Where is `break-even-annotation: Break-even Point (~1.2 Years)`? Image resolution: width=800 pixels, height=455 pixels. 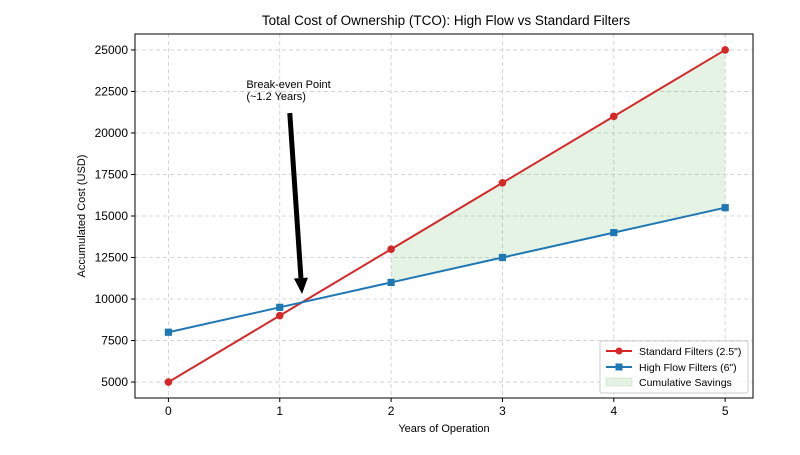 break-even-annotation: Break-even Point (~1.2 Years) is located at coordinates (288, 187).